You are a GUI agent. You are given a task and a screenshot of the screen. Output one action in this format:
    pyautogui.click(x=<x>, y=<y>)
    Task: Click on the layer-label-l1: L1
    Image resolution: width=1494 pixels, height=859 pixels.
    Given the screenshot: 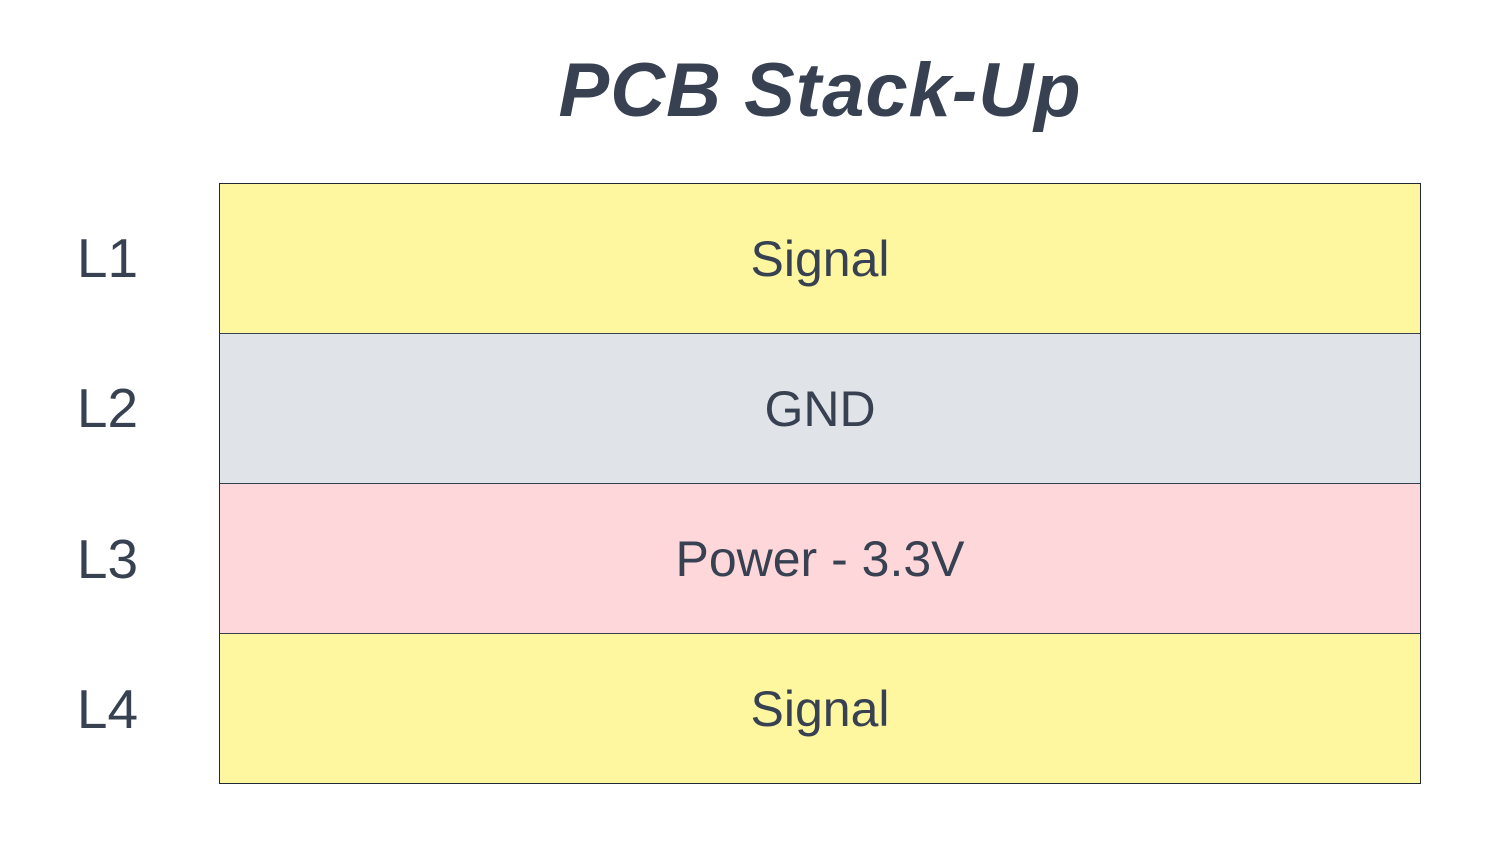 What is the action you would take?
    pyautogui.click(x=107, y=258)
    